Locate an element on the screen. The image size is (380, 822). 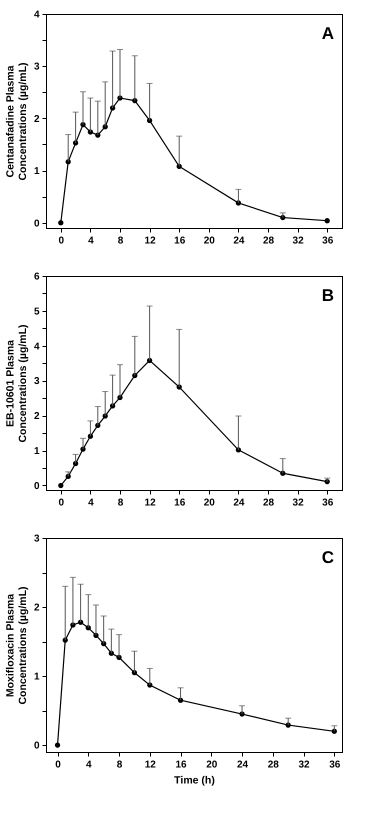
annotation: C is located at coordinates (328, 557).